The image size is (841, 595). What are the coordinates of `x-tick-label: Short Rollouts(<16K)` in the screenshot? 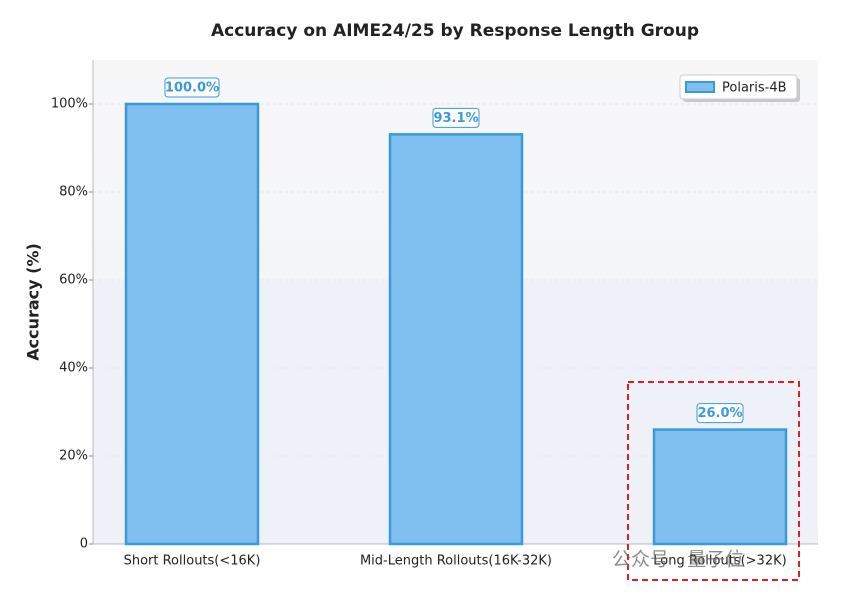 It's located at (192, 561).